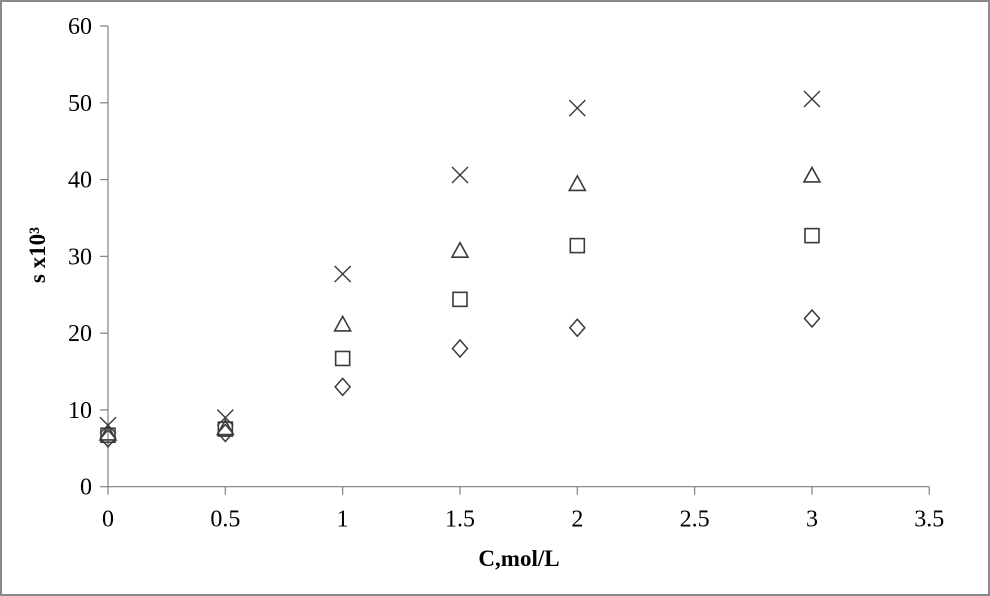 The image size is (990, 596). What do you see at coordinates (929, 520) in the screenshot?
I see `x-tick-label: 3.5` at bounding box center [929, 520].